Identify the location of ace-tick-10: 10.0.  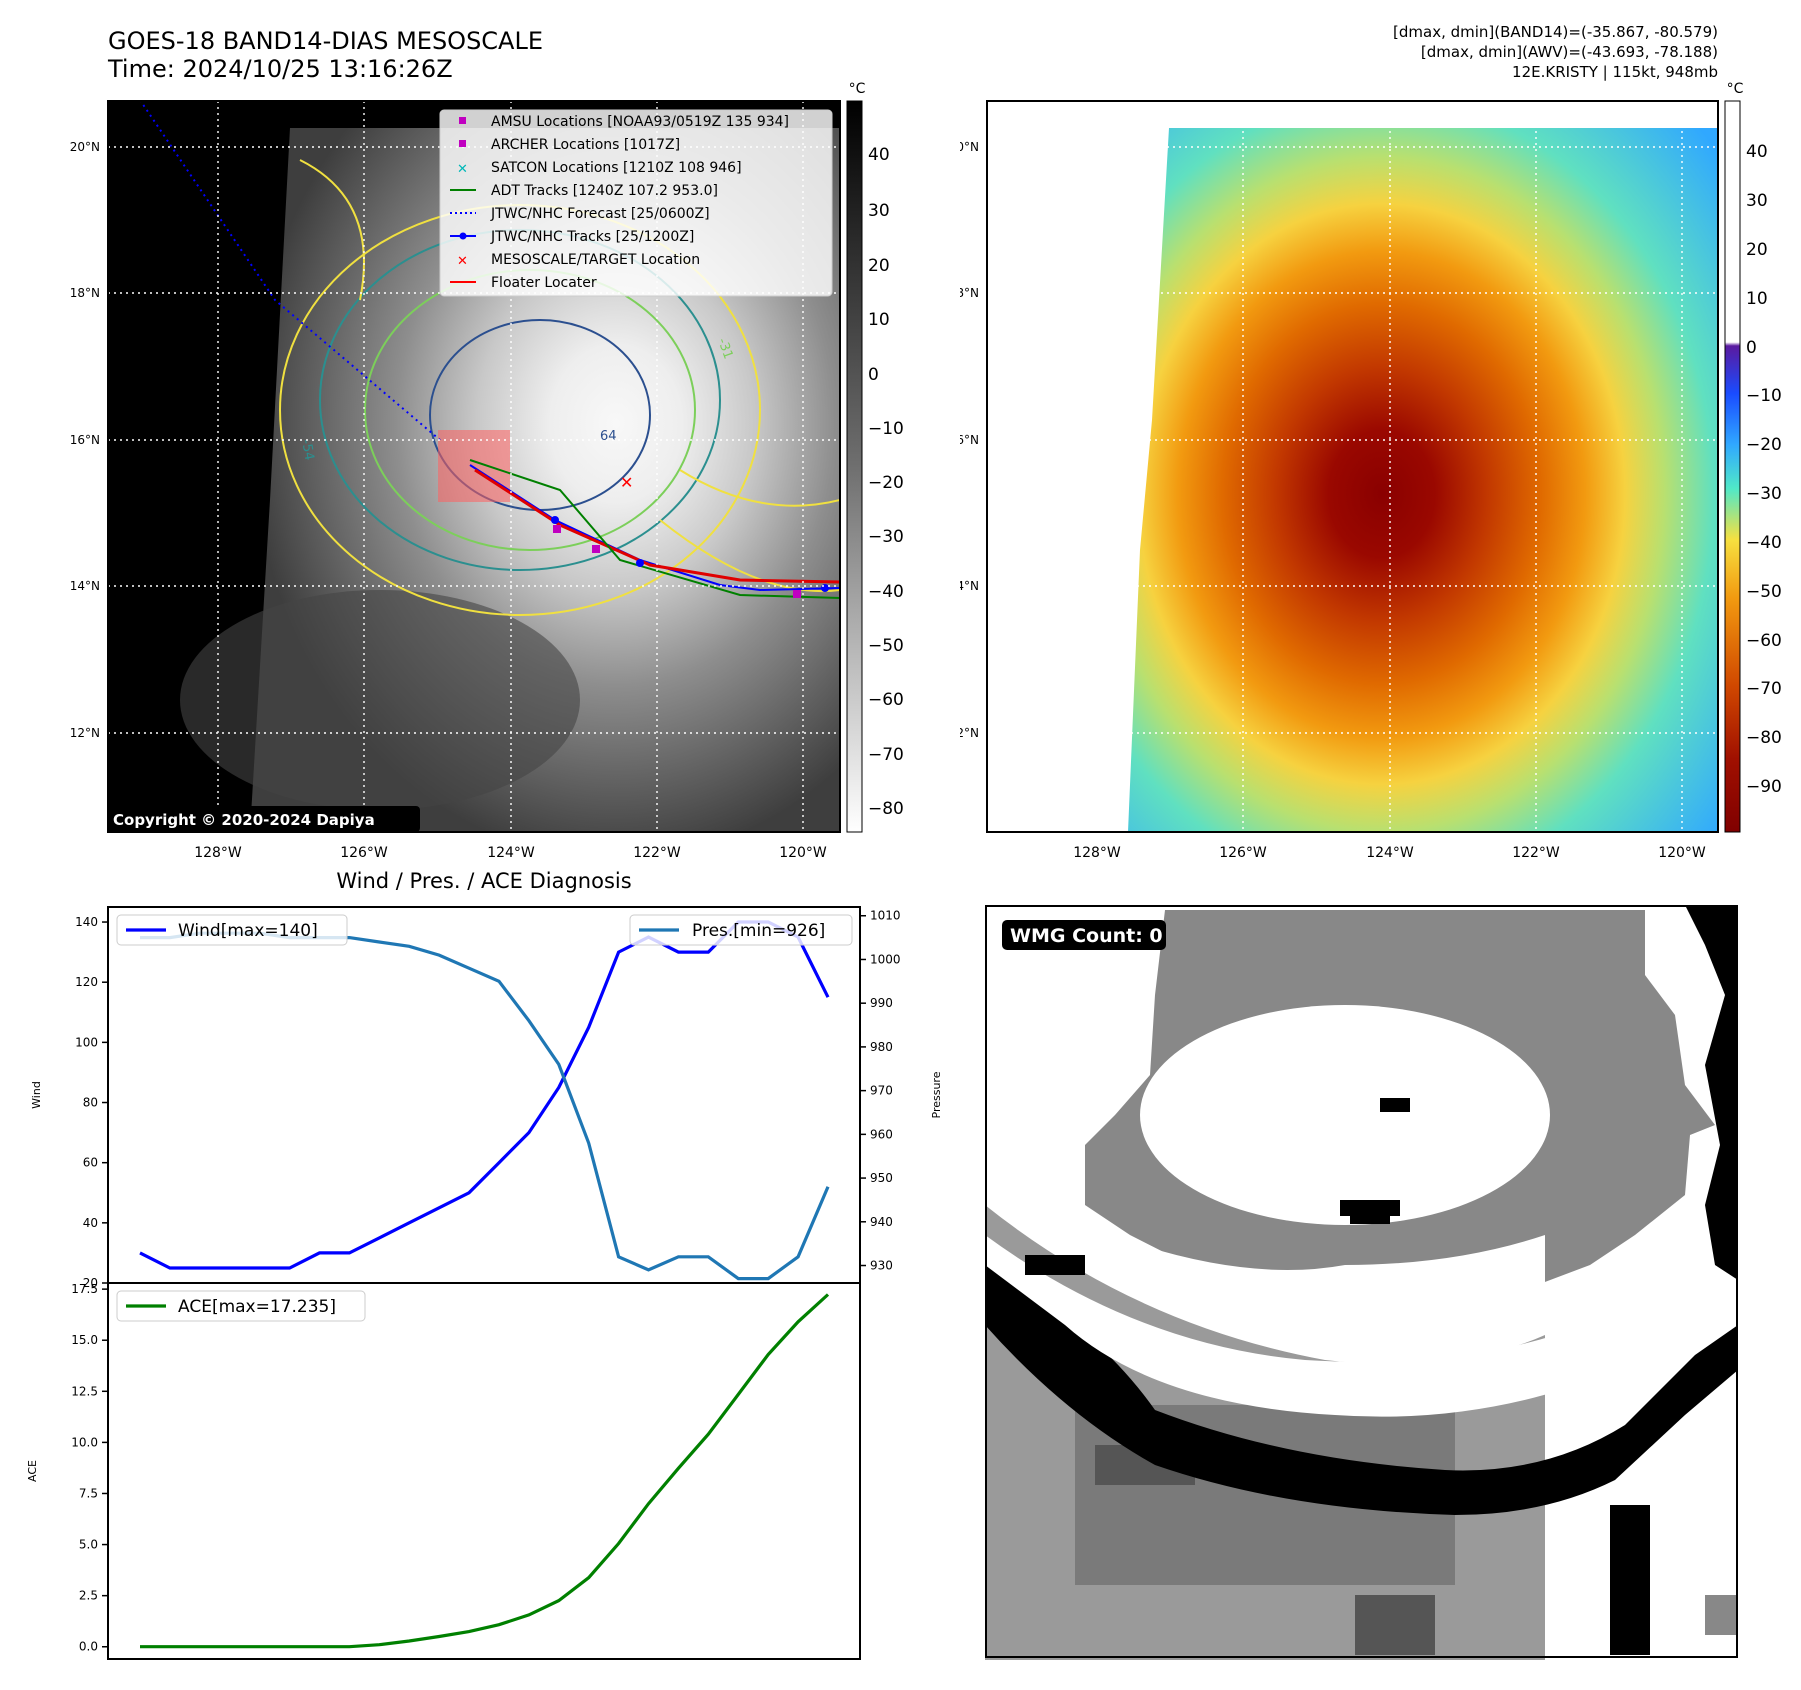
(84, 1442).